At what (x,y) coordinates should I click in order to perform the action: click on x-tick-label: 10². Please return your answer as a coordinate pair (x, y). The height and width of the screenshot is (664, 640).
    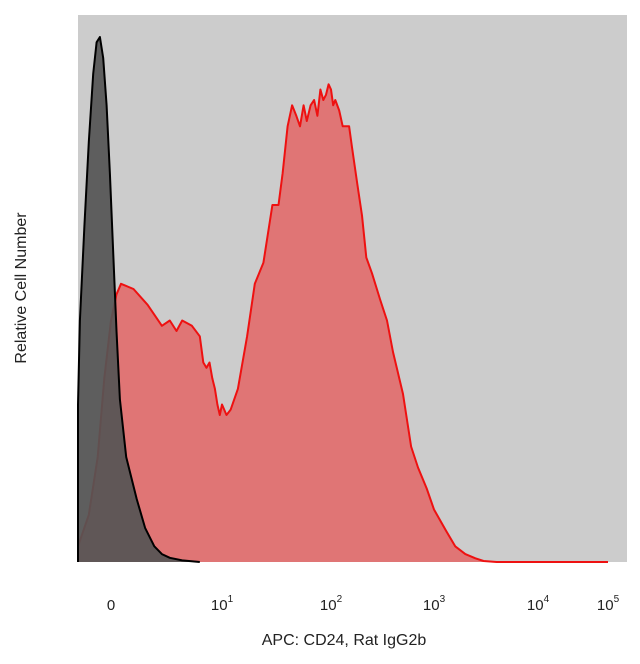
    Looking at the image, I should click on (331, 604).